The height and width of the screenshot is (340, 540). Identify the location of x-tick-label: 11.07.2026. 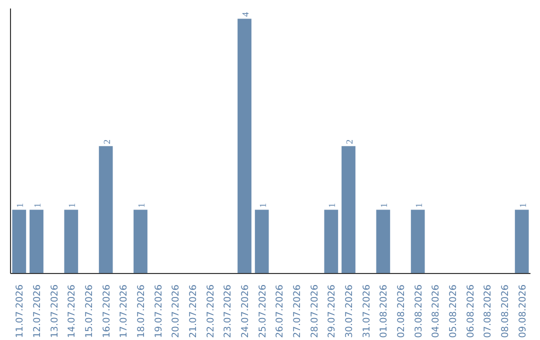
(20, 311).